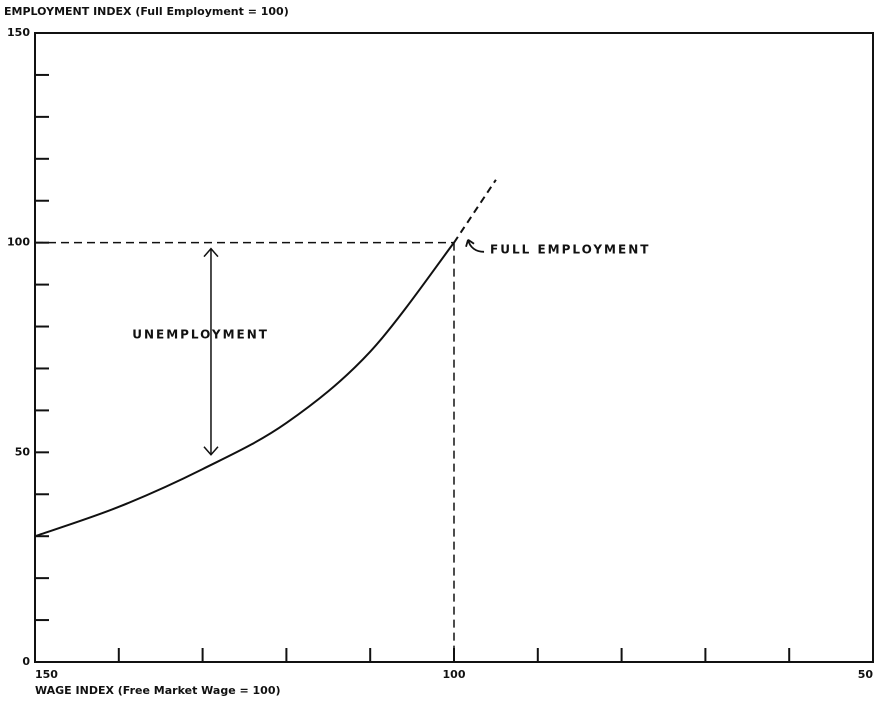  What do you see at coordinates (570, 249) in the screenshot?
I see `annotation: FULL EMPLOYMENT` at bounding box center [570, 249].